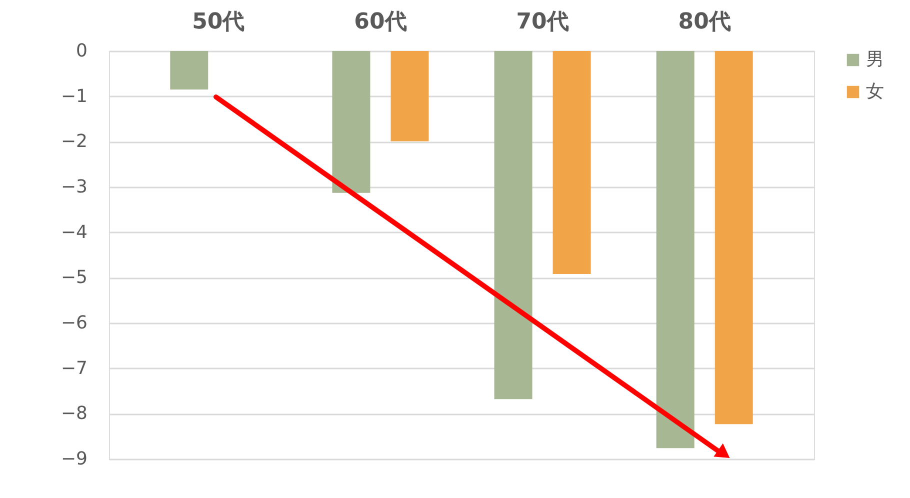 Image resolution: width=910 pixels, height=498 pixels. What do you see at coordinates (380, 22) in the screenshot?
I see `x-tick-label: 60代` at bounding box center [380, 22].